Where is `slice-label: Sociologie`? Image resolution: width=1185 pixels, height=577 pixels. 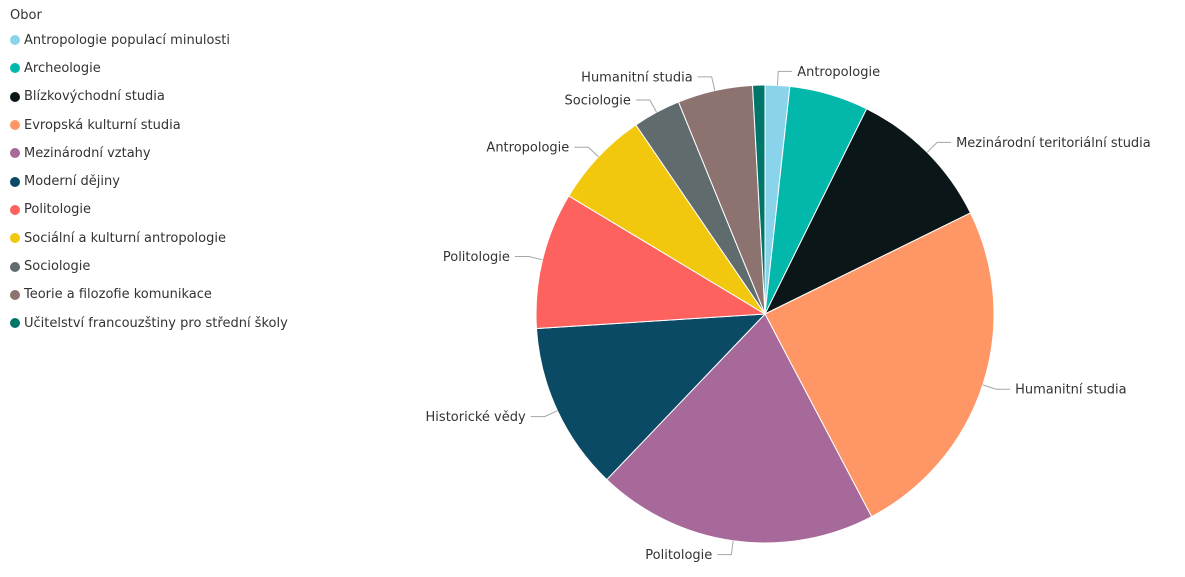 slice-label: Sociologie is located at coordinates (598, 101).